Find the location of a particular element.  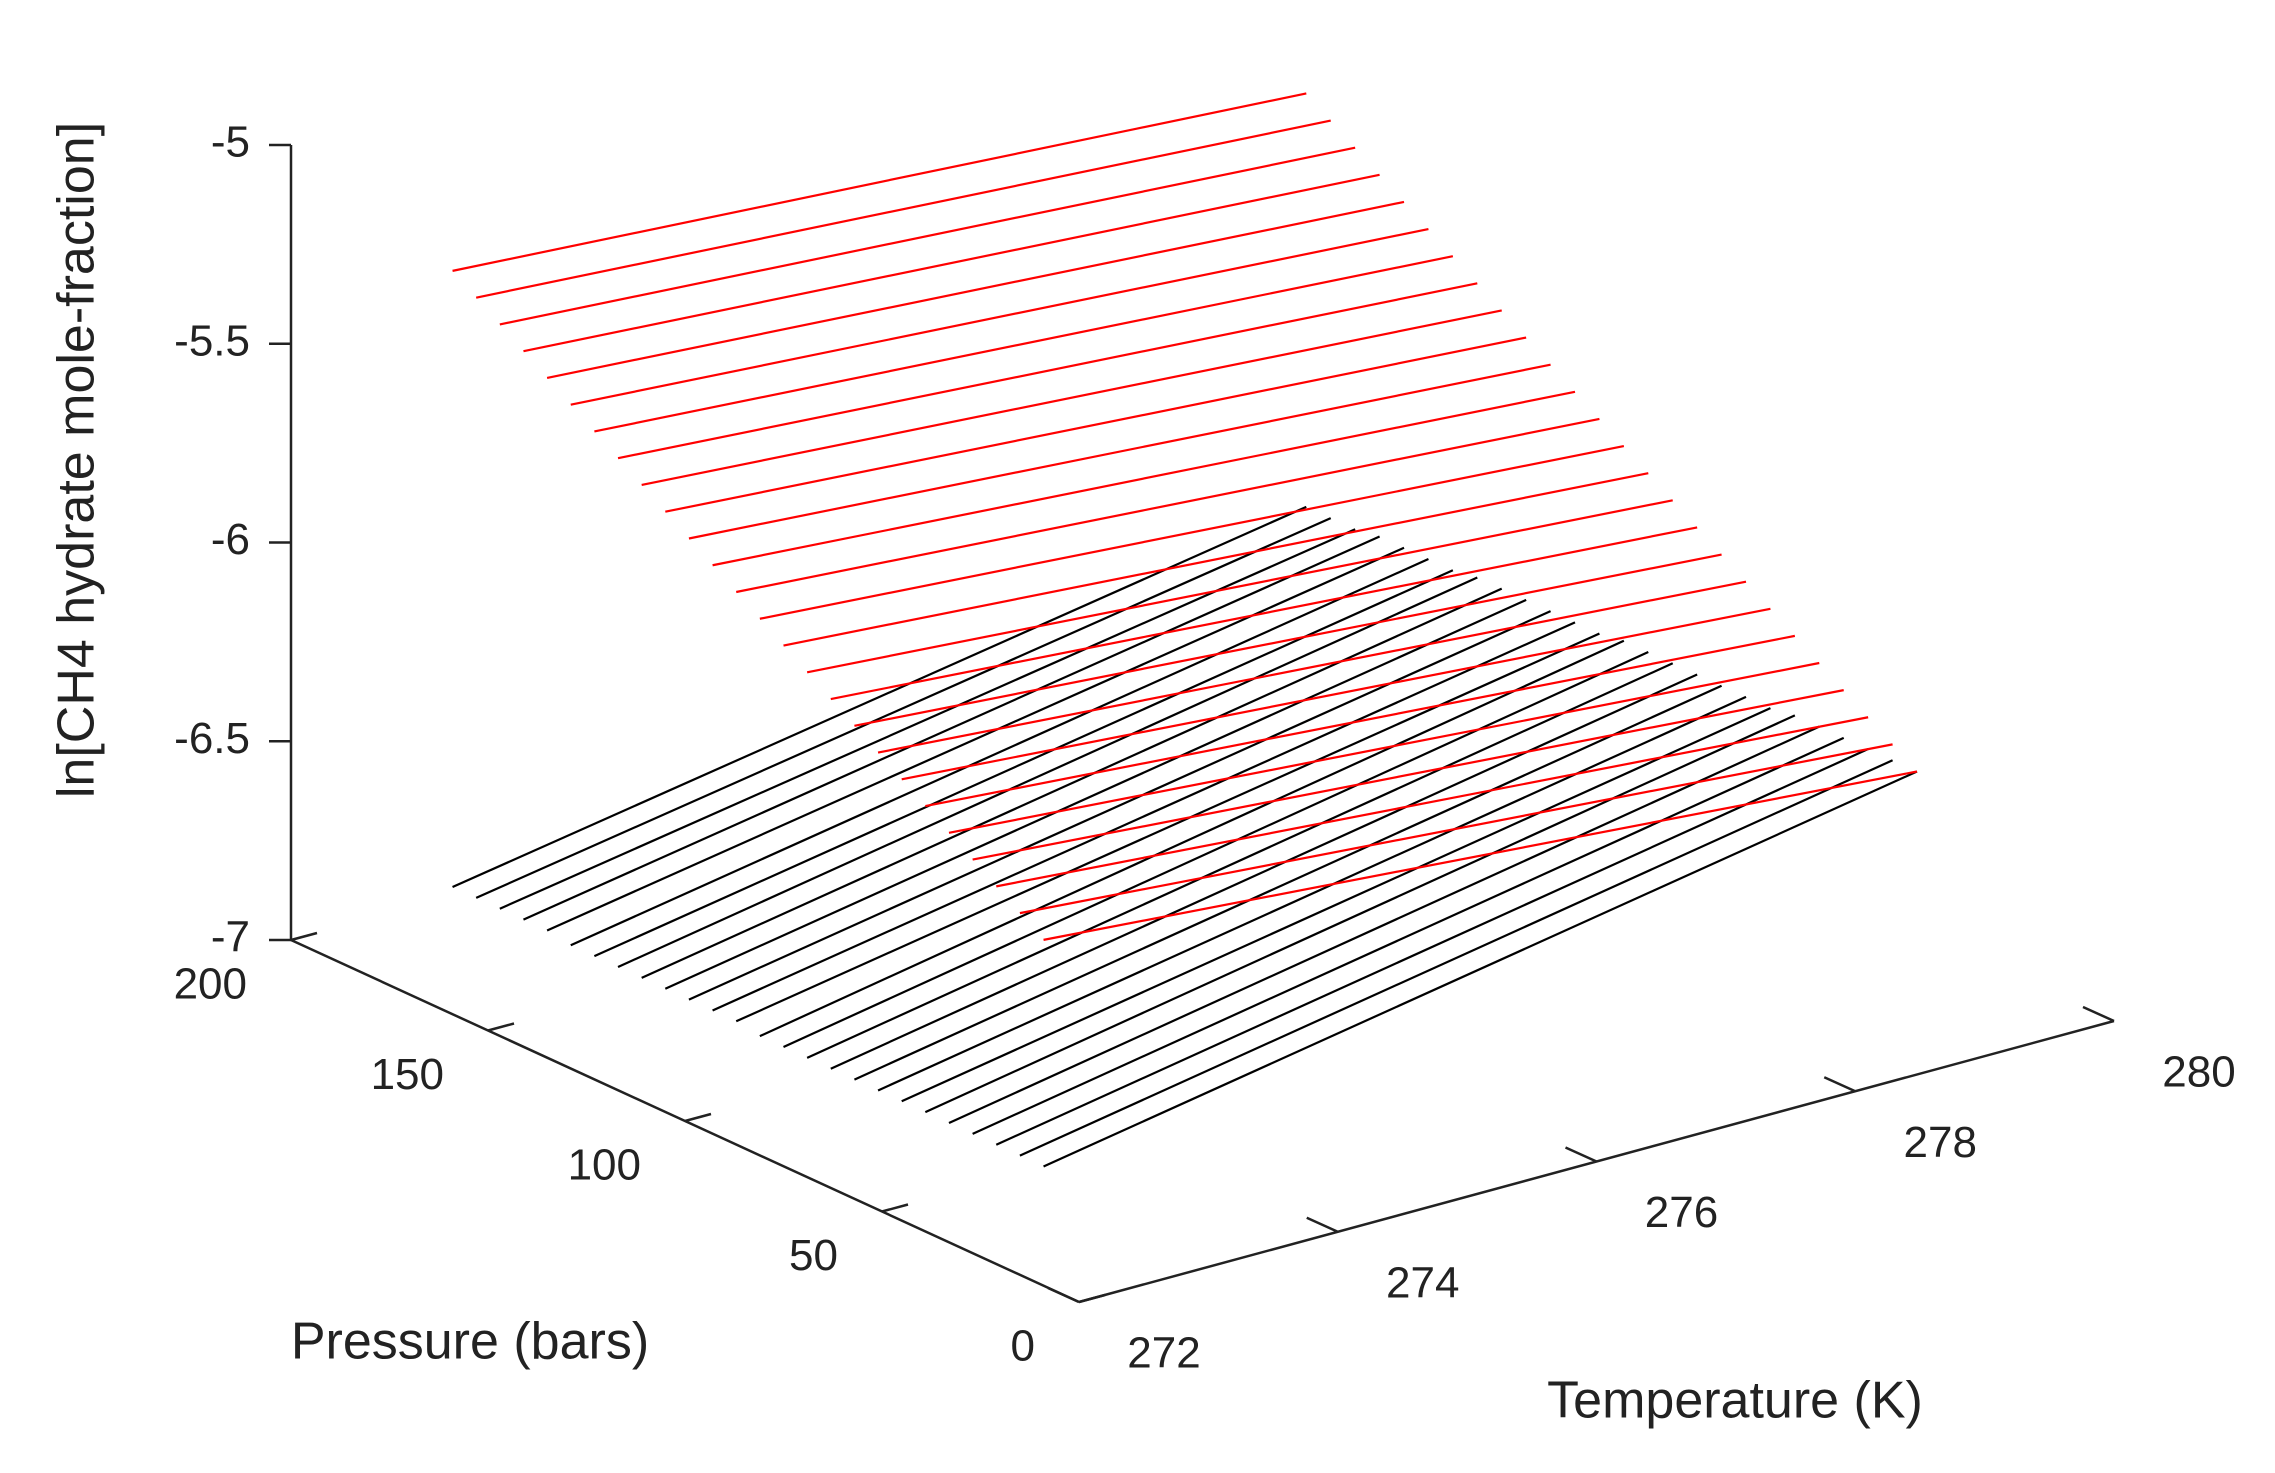

x-tick-label: 278 is located at coordinates (1940, 1142).